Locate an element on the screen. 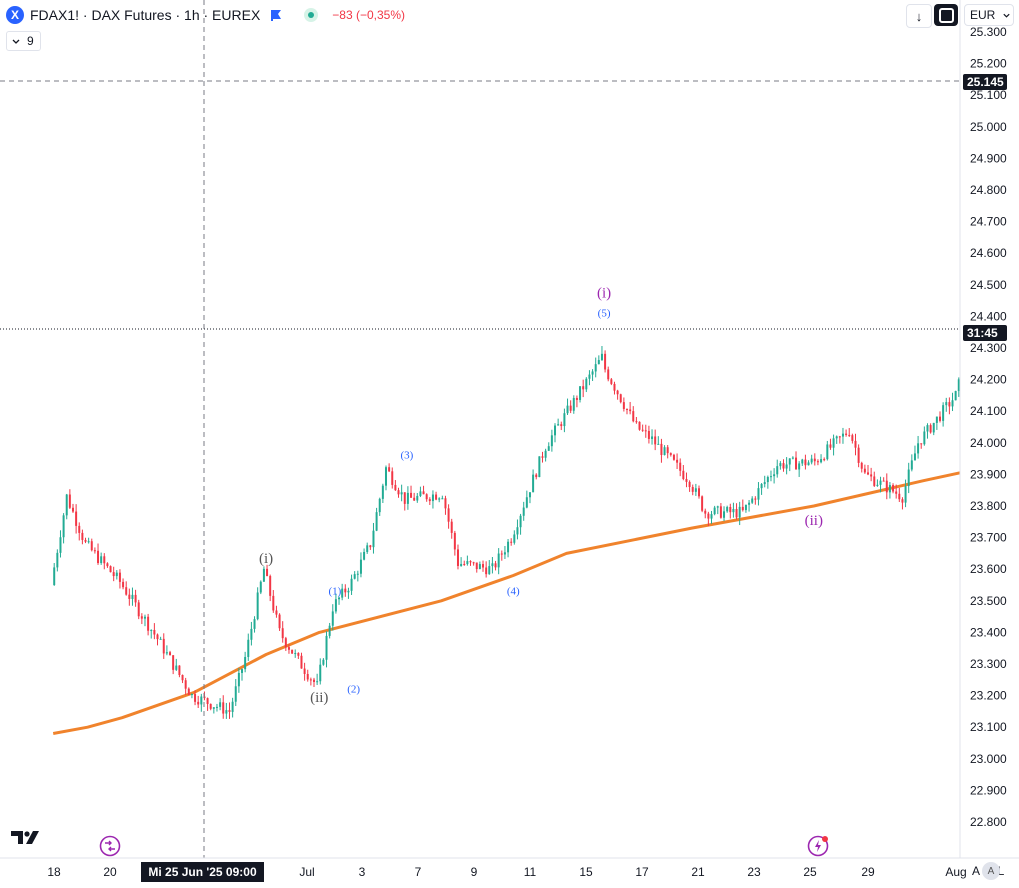  fullscreen-button is located at coordinates (946, 15).